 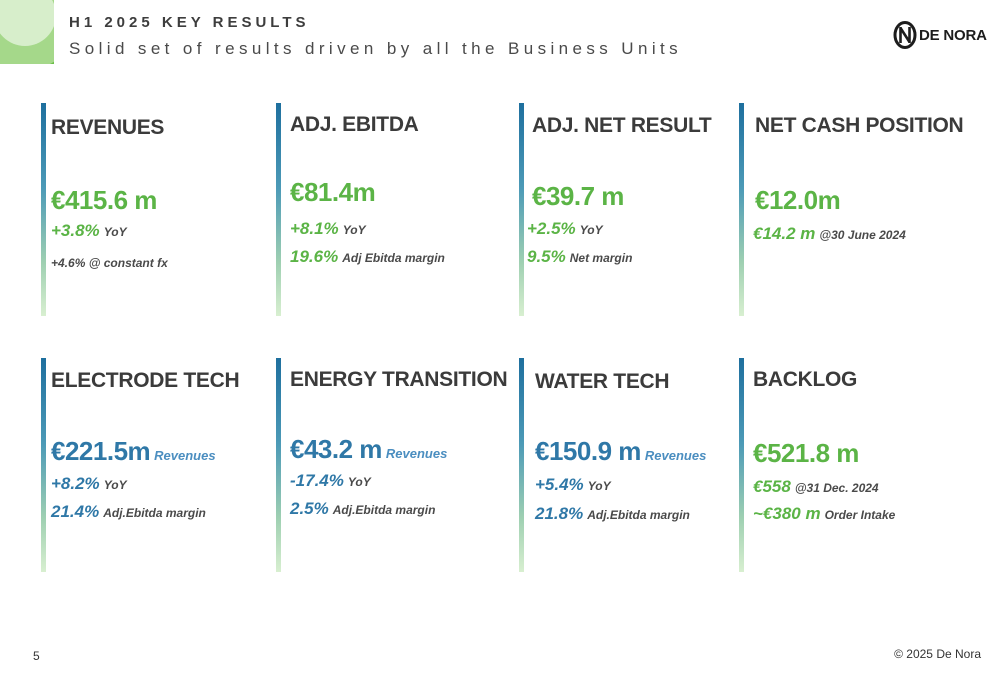 What do you see at coordinates (75, 230) in the screenshot?
I see `yoy-value: +3.8%` at bounding box center [75, 230].